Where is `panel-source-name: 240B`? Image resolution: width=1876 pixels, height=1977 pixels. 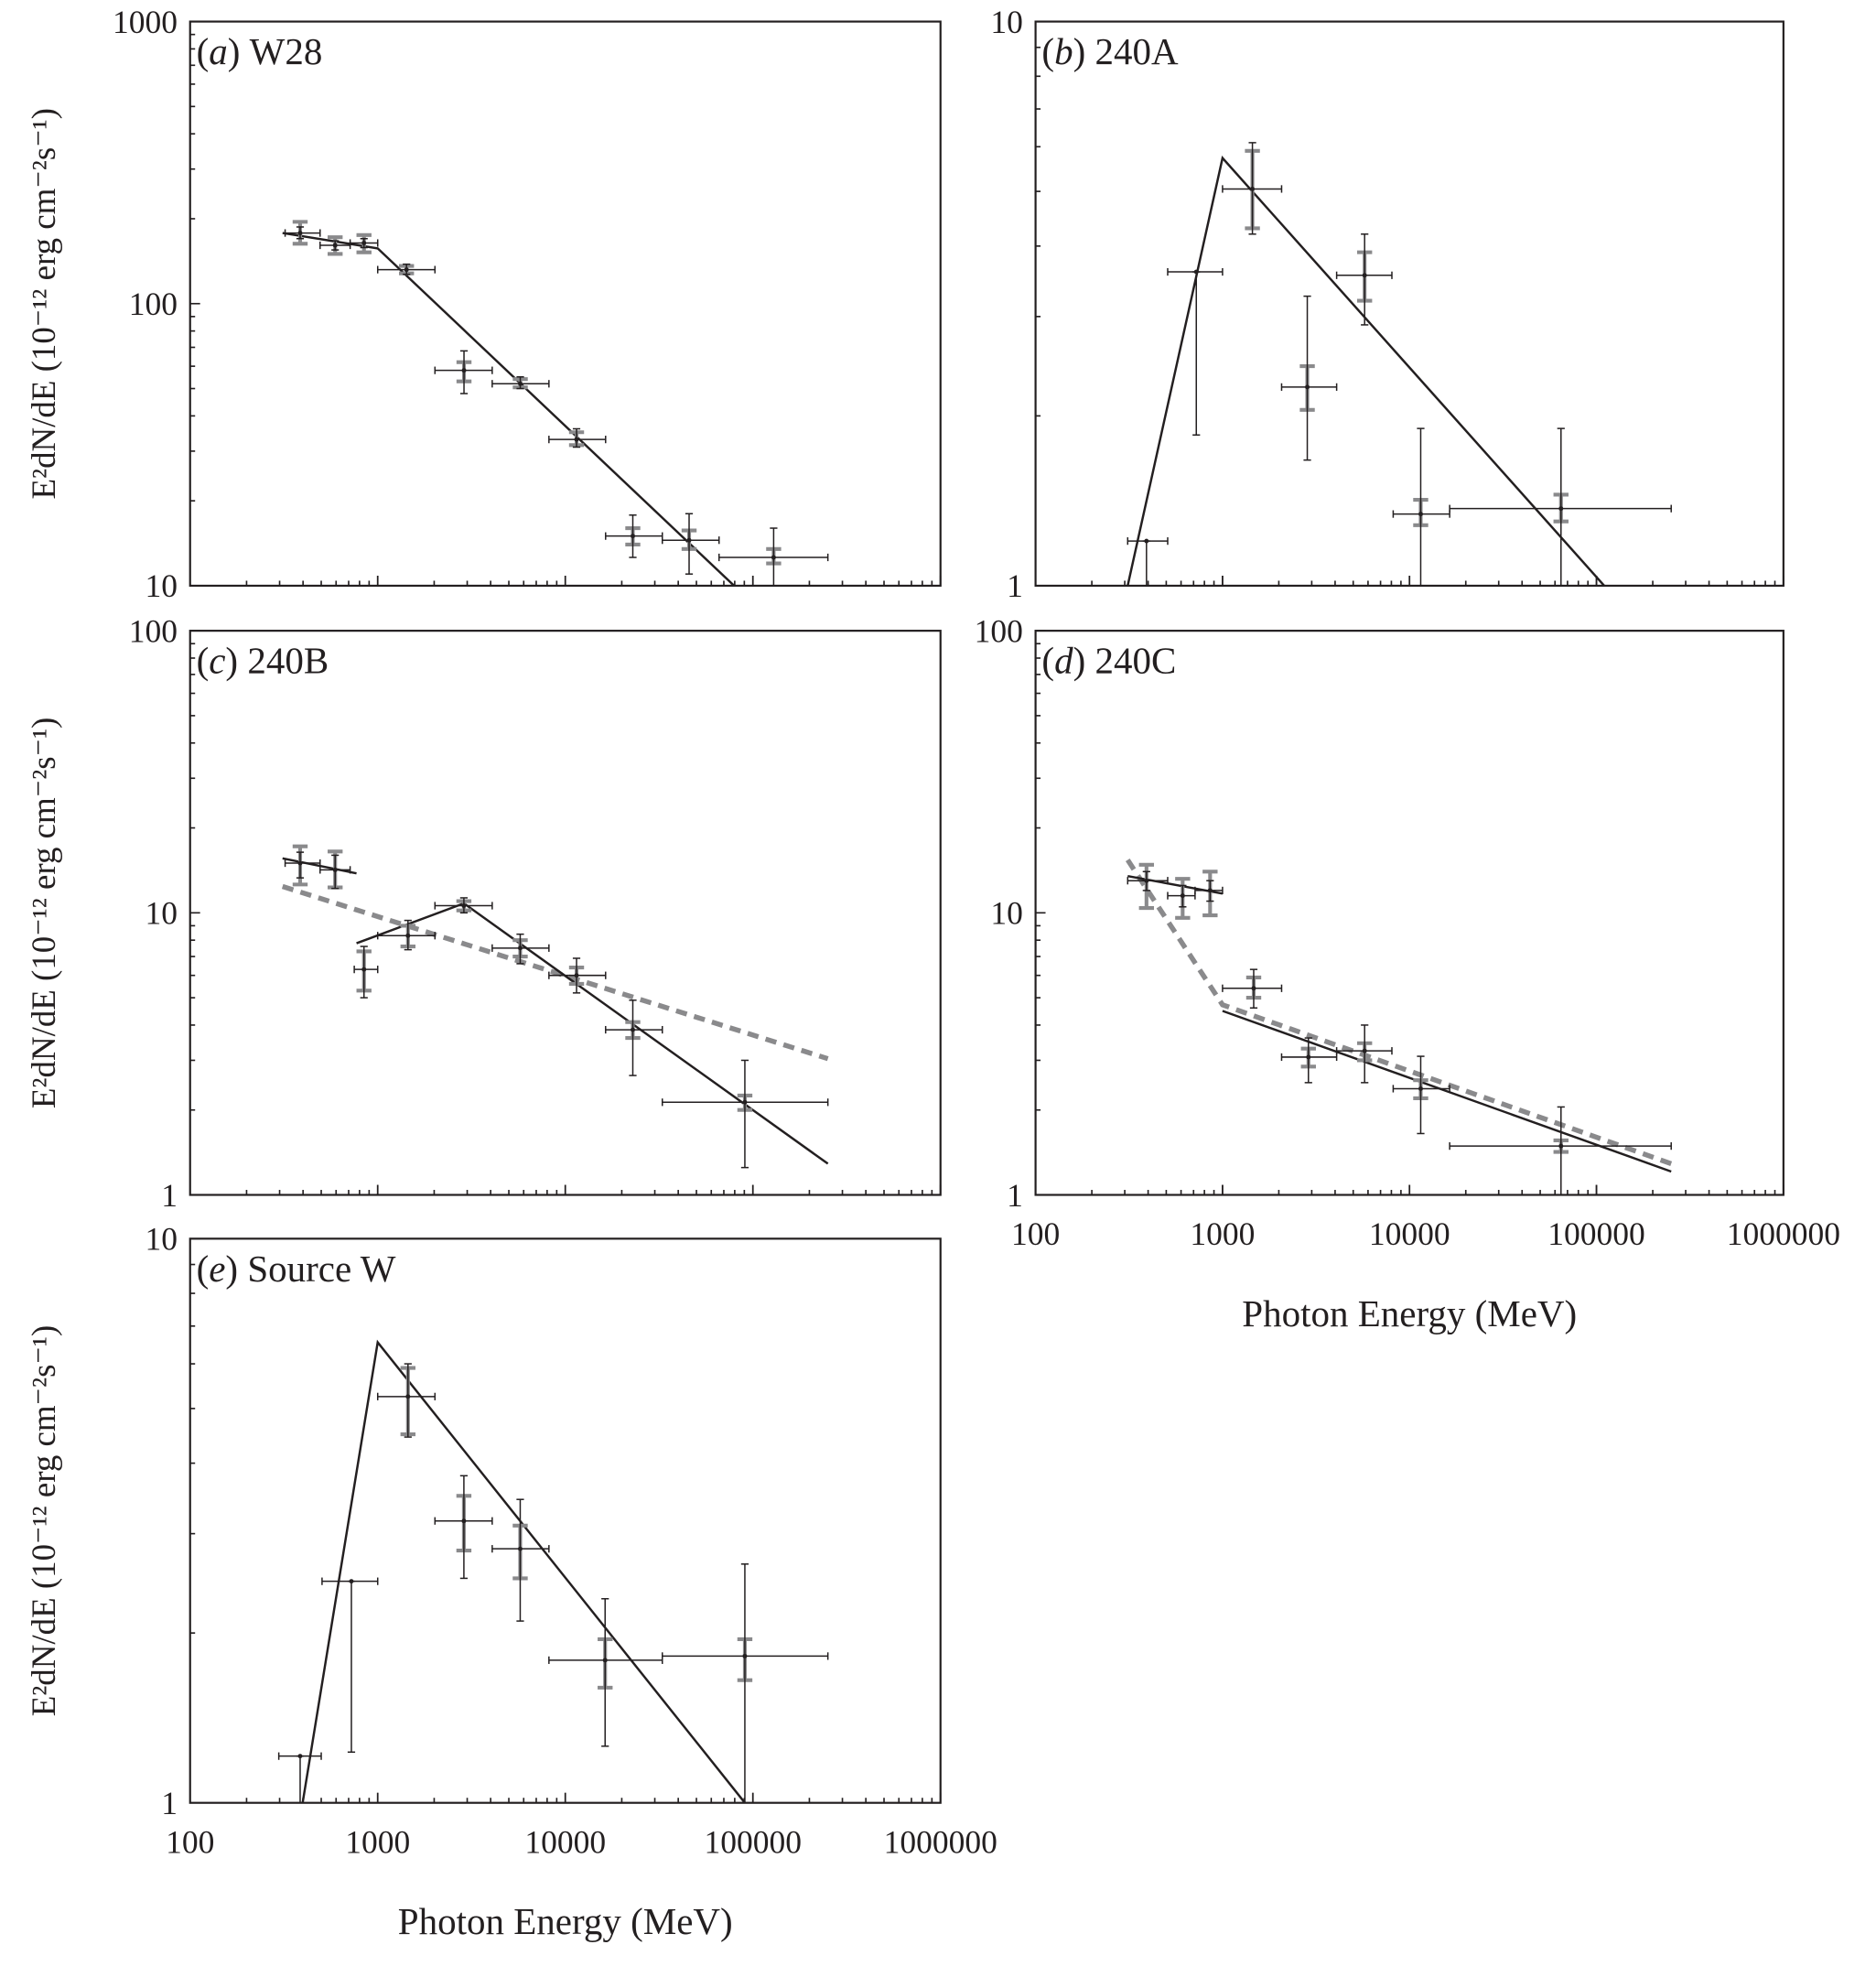
panel-source-name: 240B is located at coordinates (288, 661).